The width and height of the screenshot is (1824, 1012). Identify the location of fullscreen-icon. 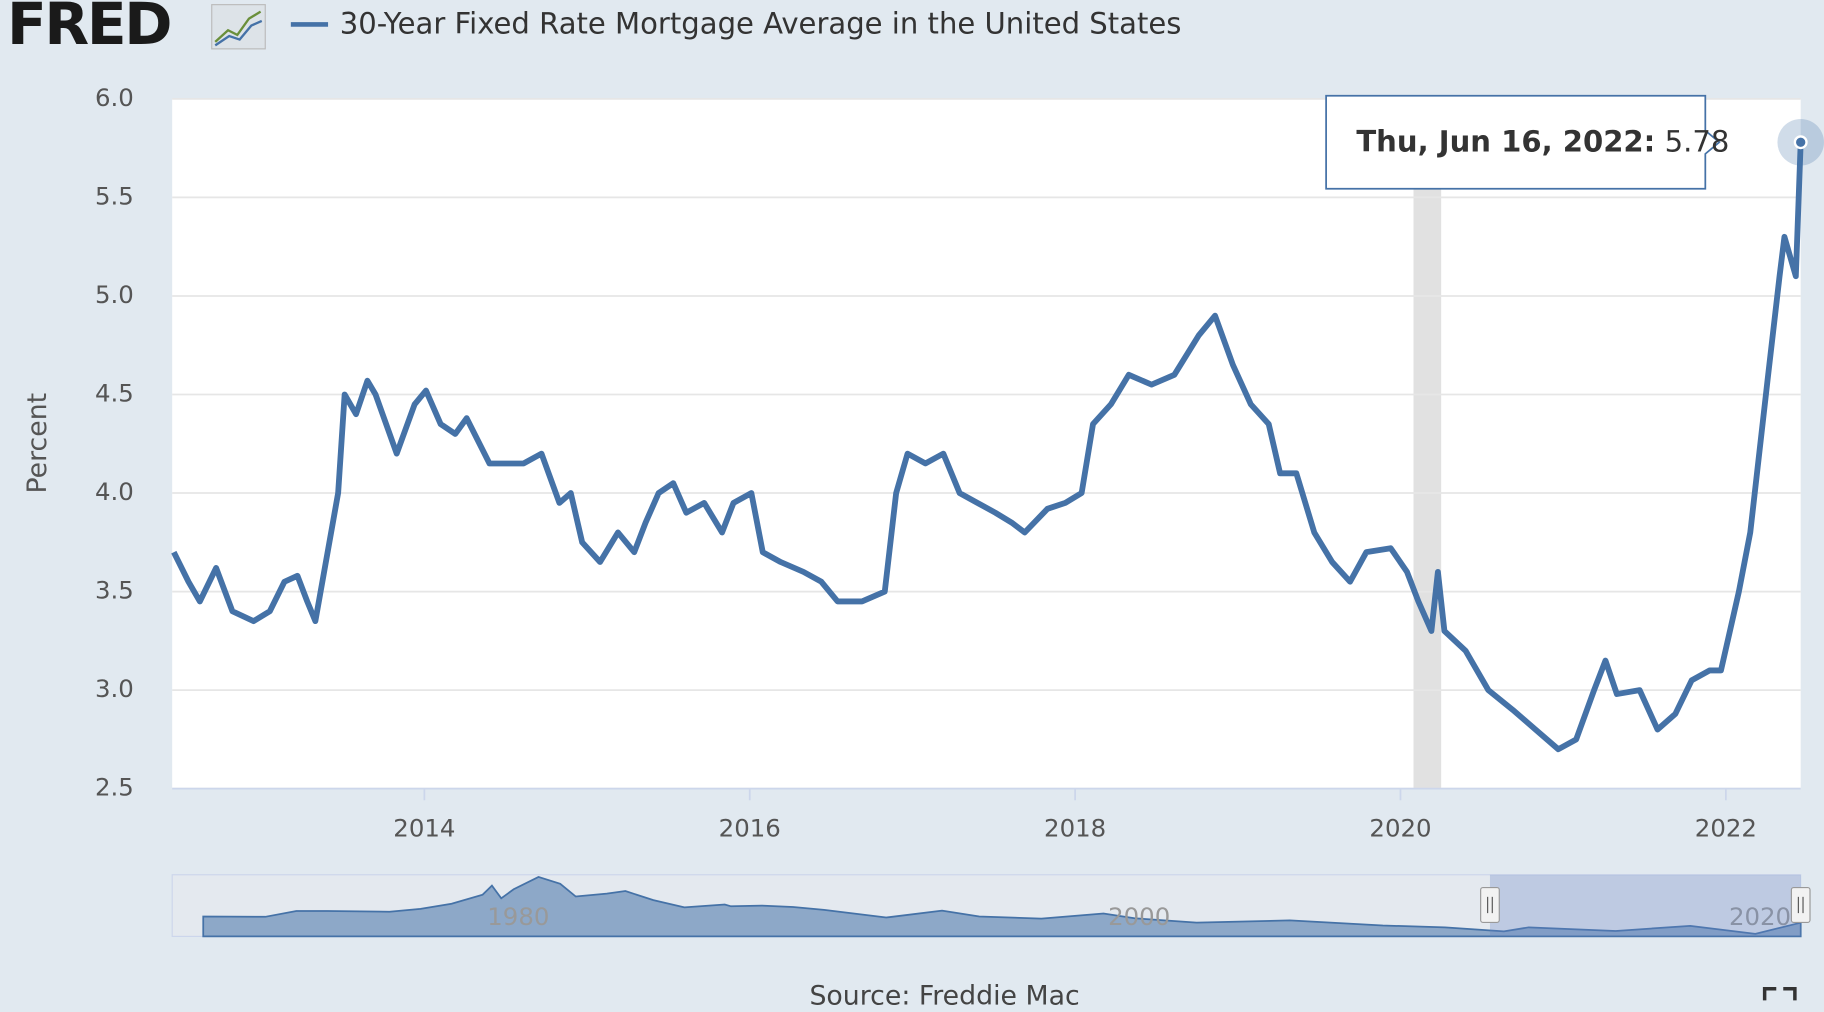
(1779, 993).